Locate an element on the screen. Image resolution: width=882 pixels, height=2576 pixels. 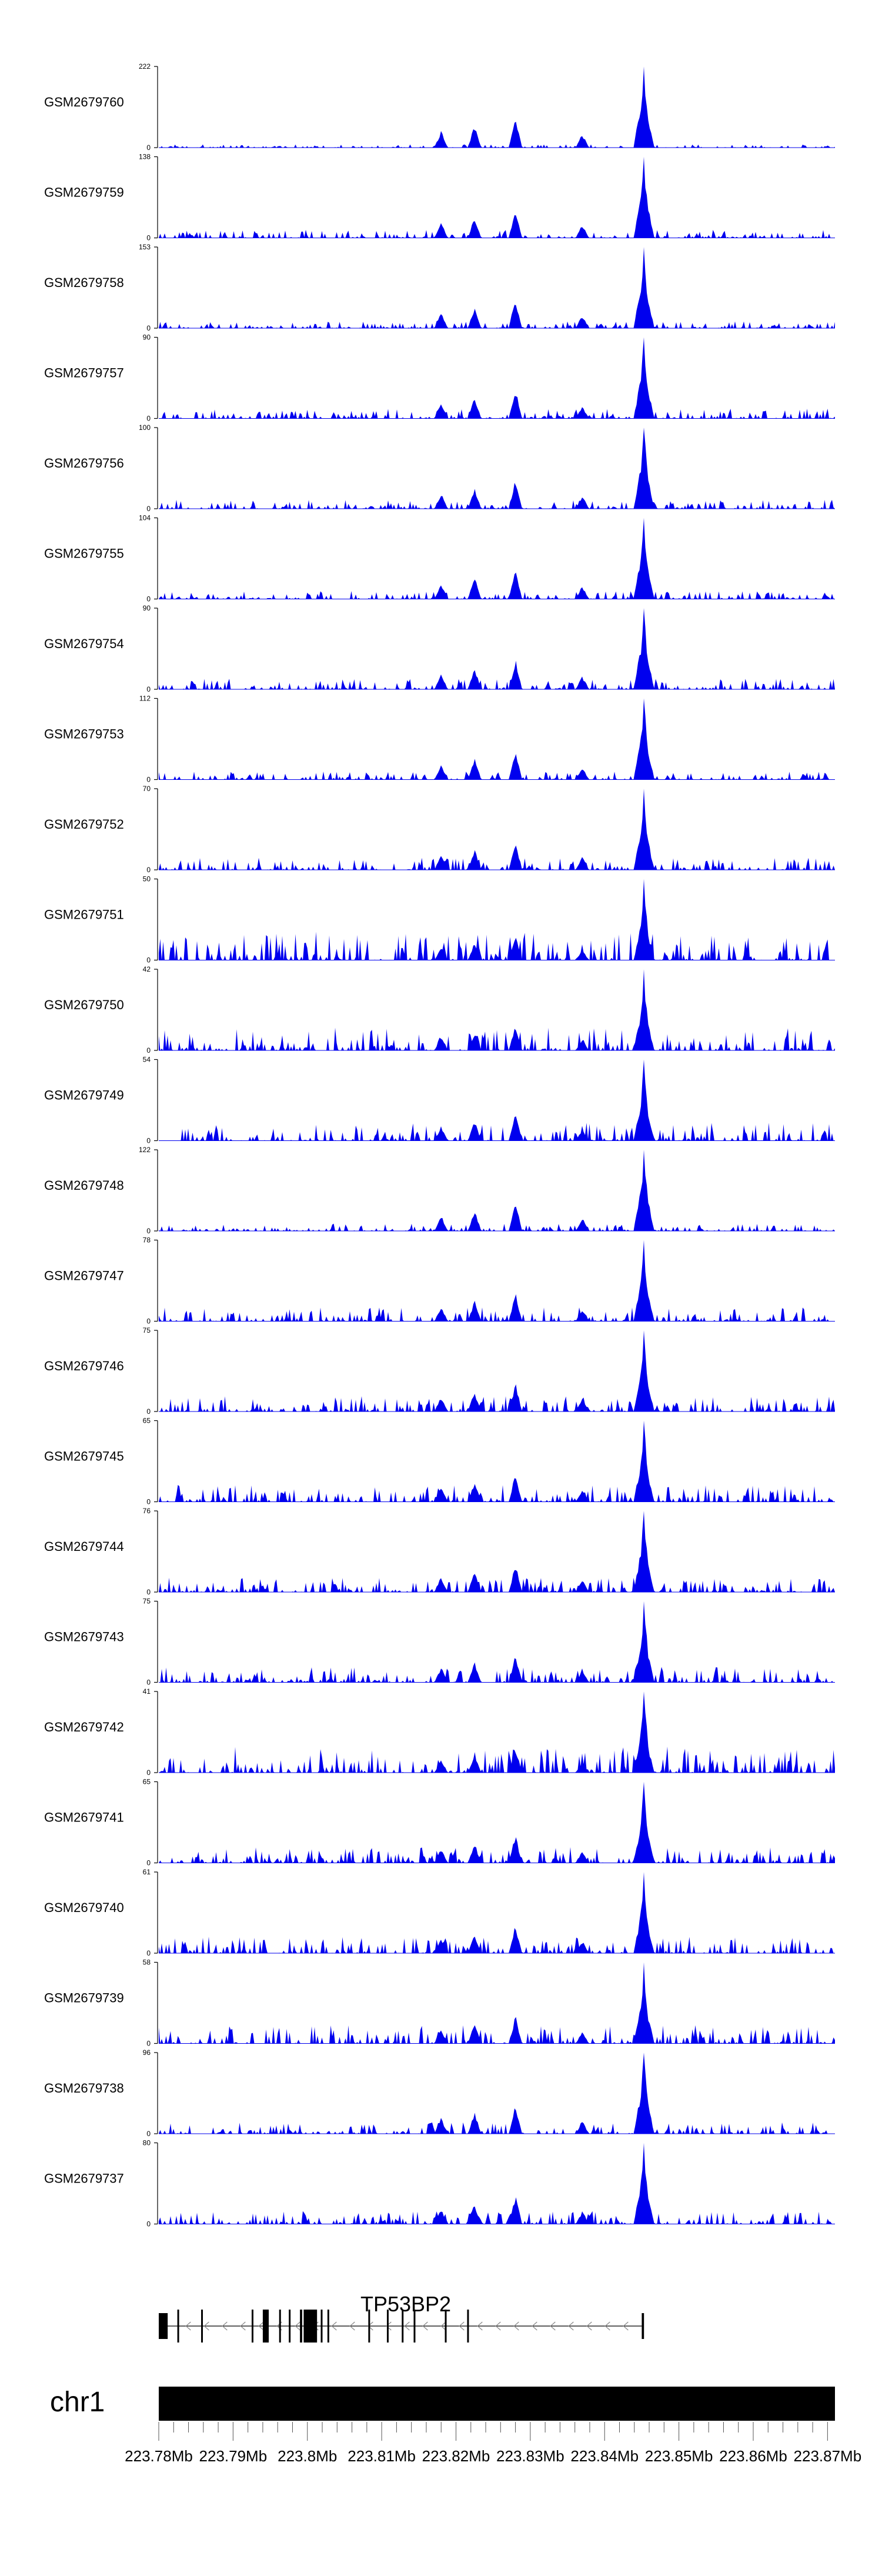
y-tick-max-label: 122 is located at coordinates (145, 1150).